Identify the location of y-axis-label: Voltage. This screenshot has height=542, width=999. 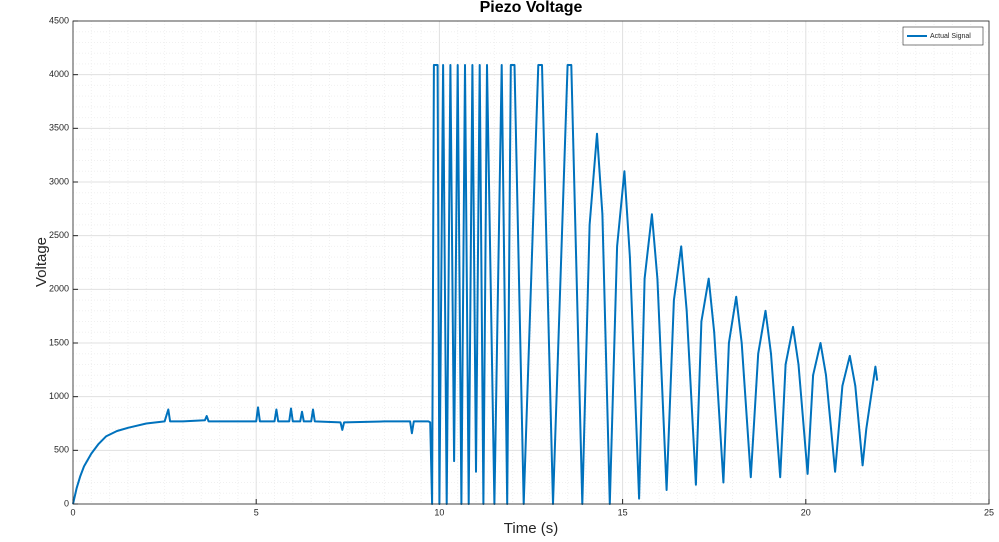
(41, 262).